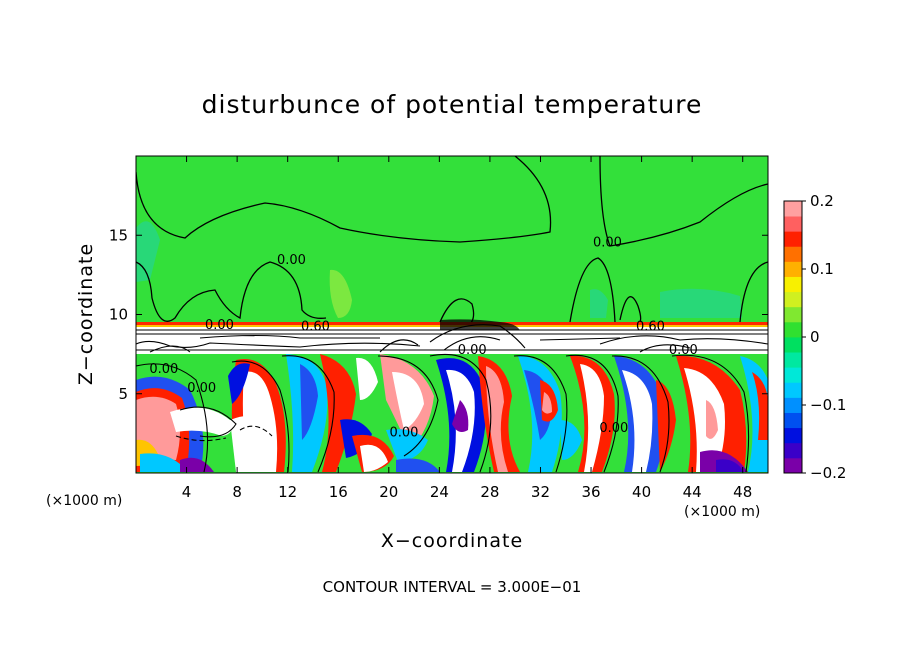  What do you see at coordinates (187, 492) in the screenshot?
I see `x-tick-label: 4` at bounding box center [187, 492].